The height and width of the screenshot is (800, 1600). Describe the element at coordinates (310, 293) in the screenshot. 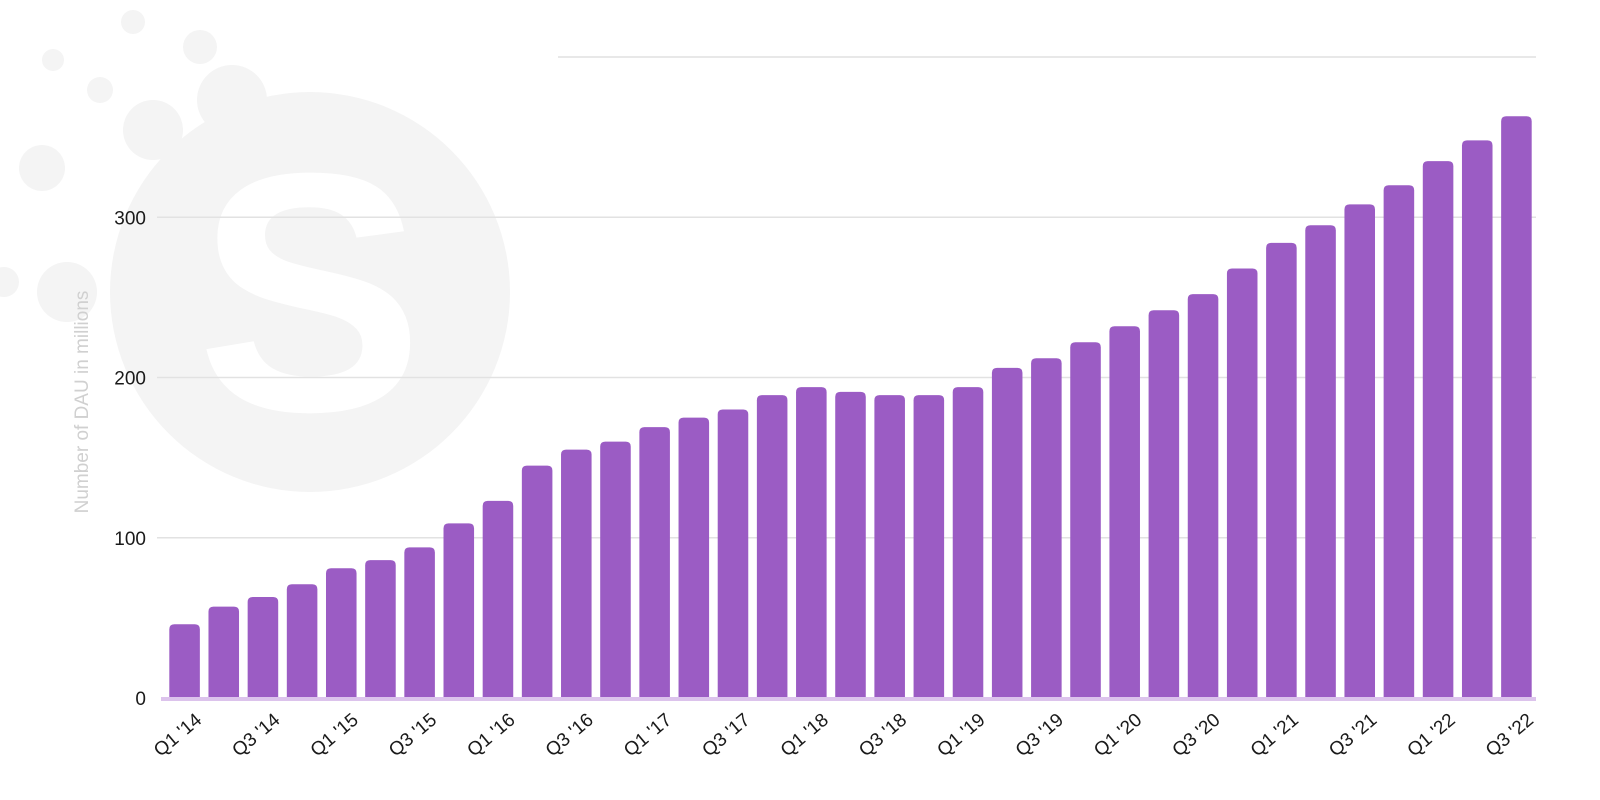

I see `svg-text: S` at that location.